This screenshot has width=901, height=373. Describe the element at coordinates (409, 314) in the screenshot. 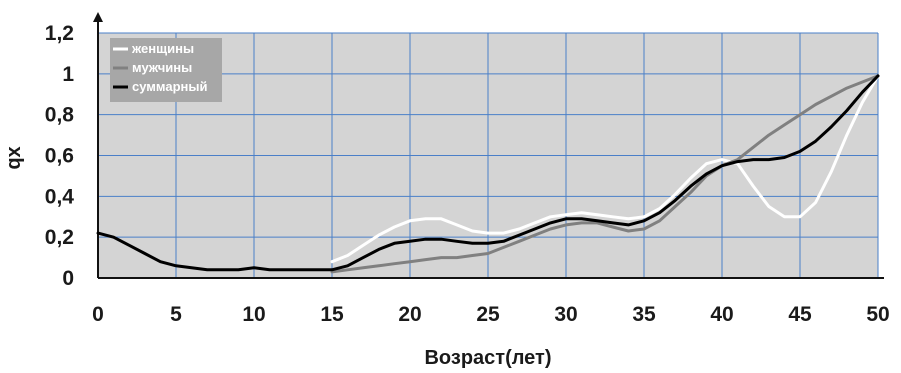

I see `x-tick-label: 20` at that location.